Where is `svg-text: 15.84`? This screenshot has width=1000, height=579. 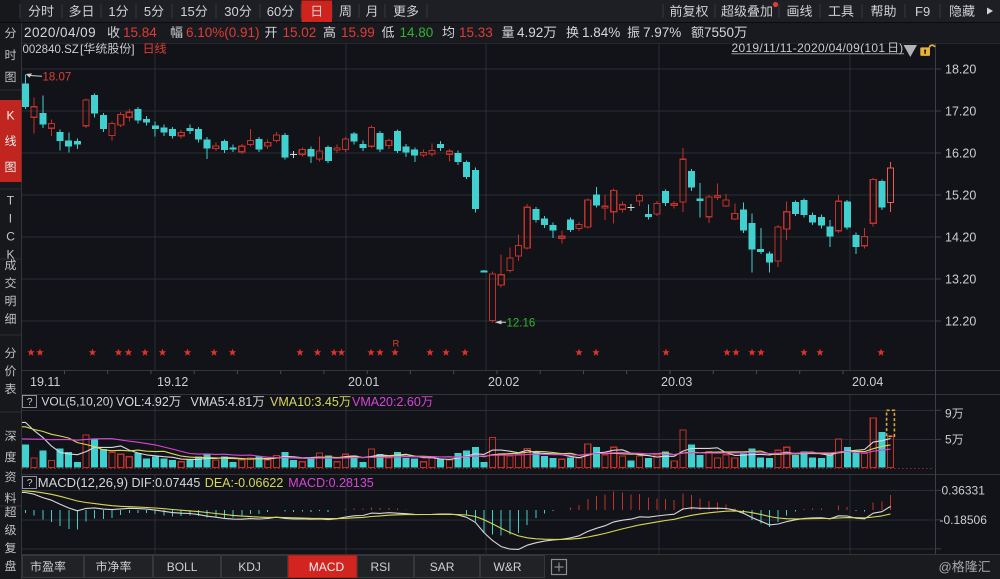
svg-text: 15.84 is located at coordinates (140, 32).